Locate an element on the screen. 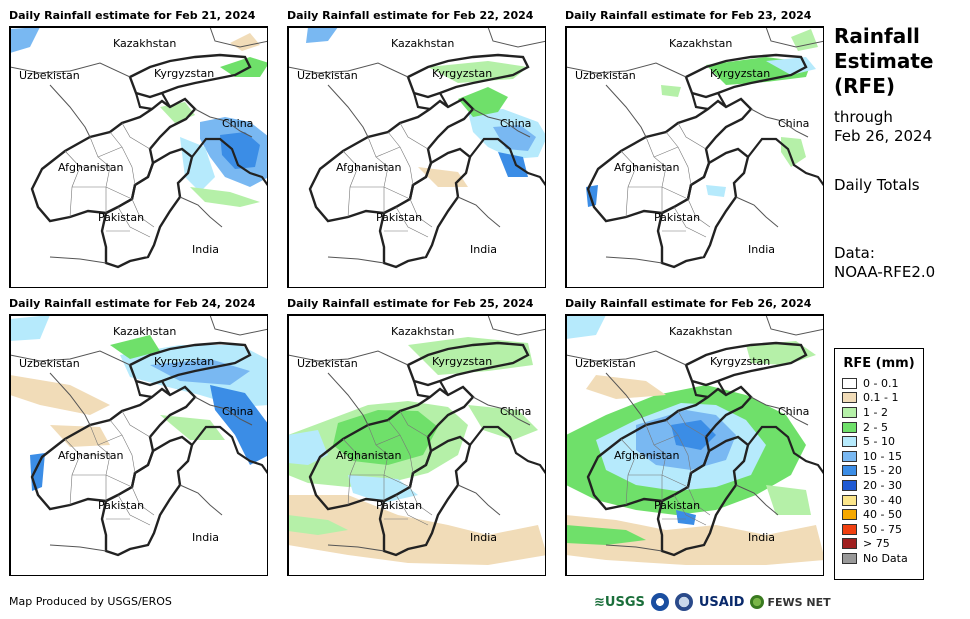  legend-item: > 75 is located at coordinates (879, 544).